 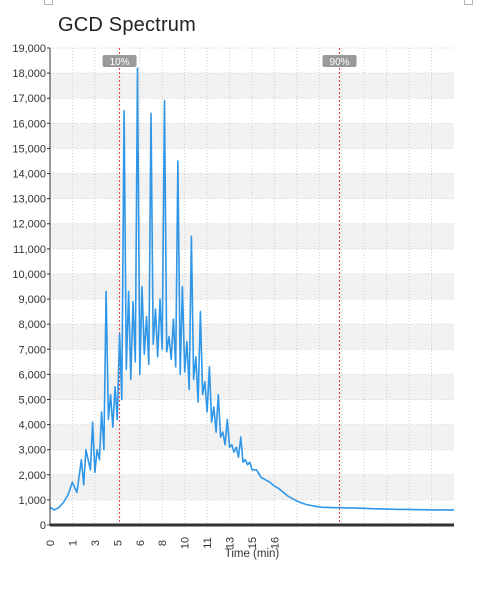 What do you see at coordinates (29, 49) in the screenshot?
I see `y-tick-label: 19,000` at bounding box center [29, 49].